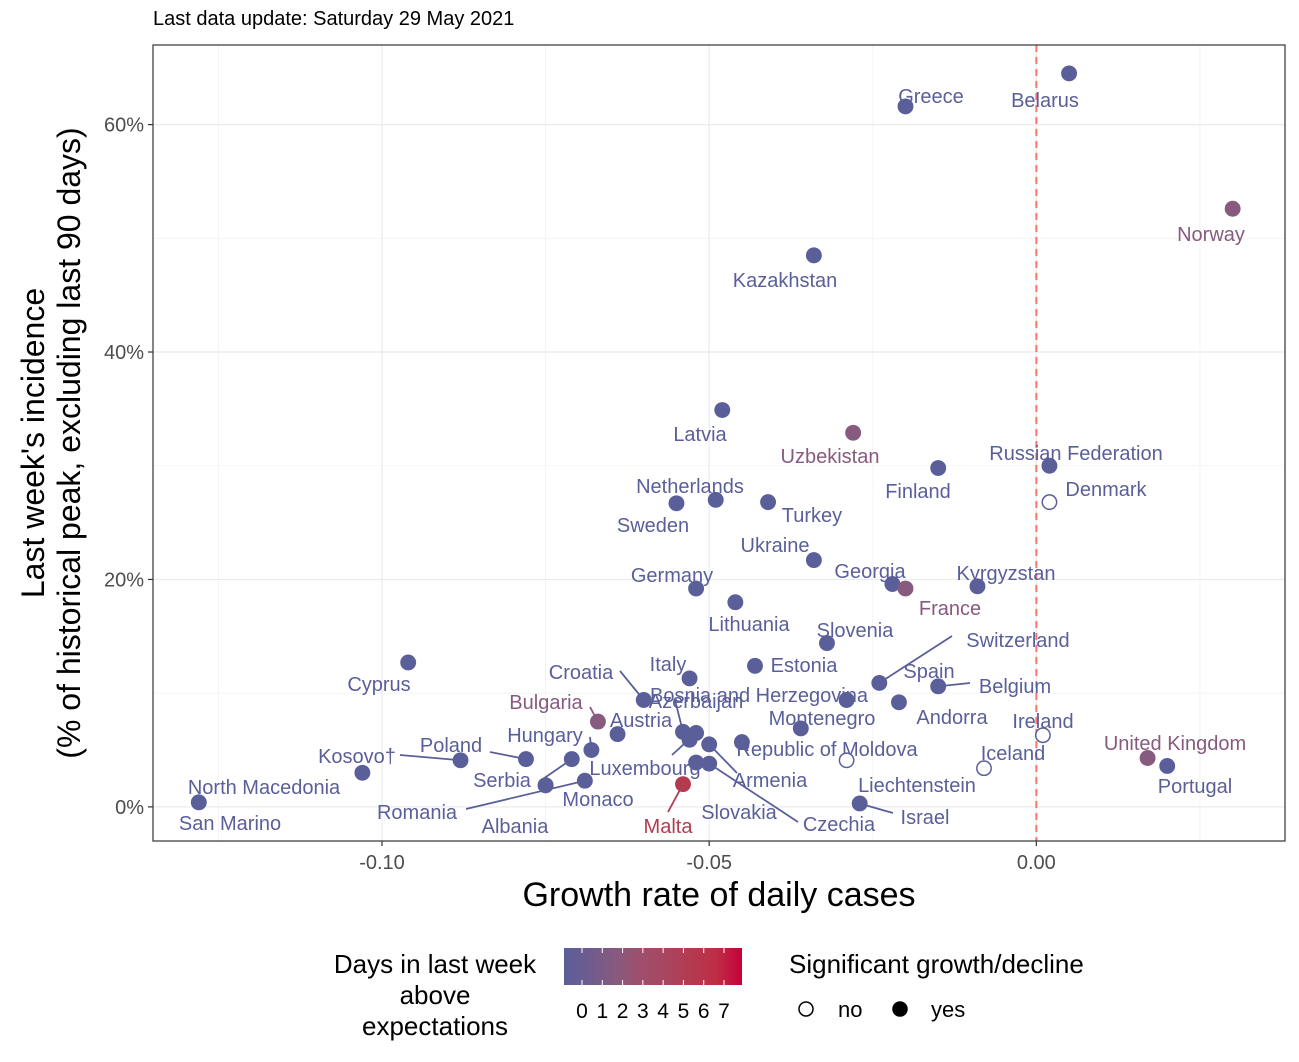 Image resolution: width=1299 pixels, height=1062 pixels. What do you see at coordinates (718, 895) in the screenshot?
I see `x-axis-title: Growth rate of daily cases` at bounding box center [718, 895].